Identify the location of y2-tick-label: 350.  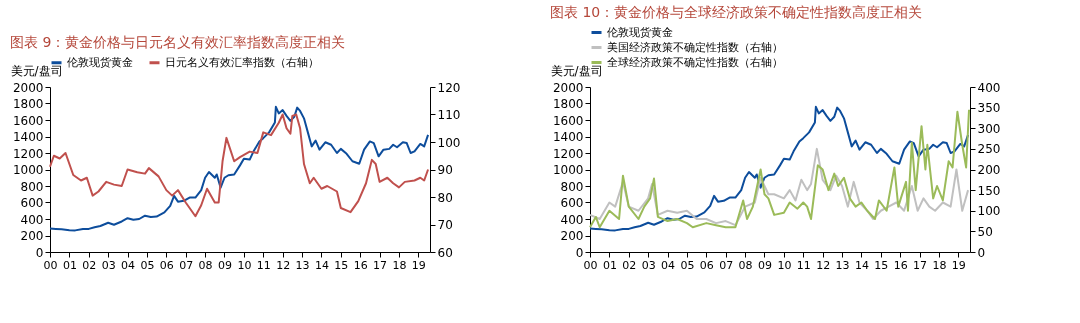
(989, 108).